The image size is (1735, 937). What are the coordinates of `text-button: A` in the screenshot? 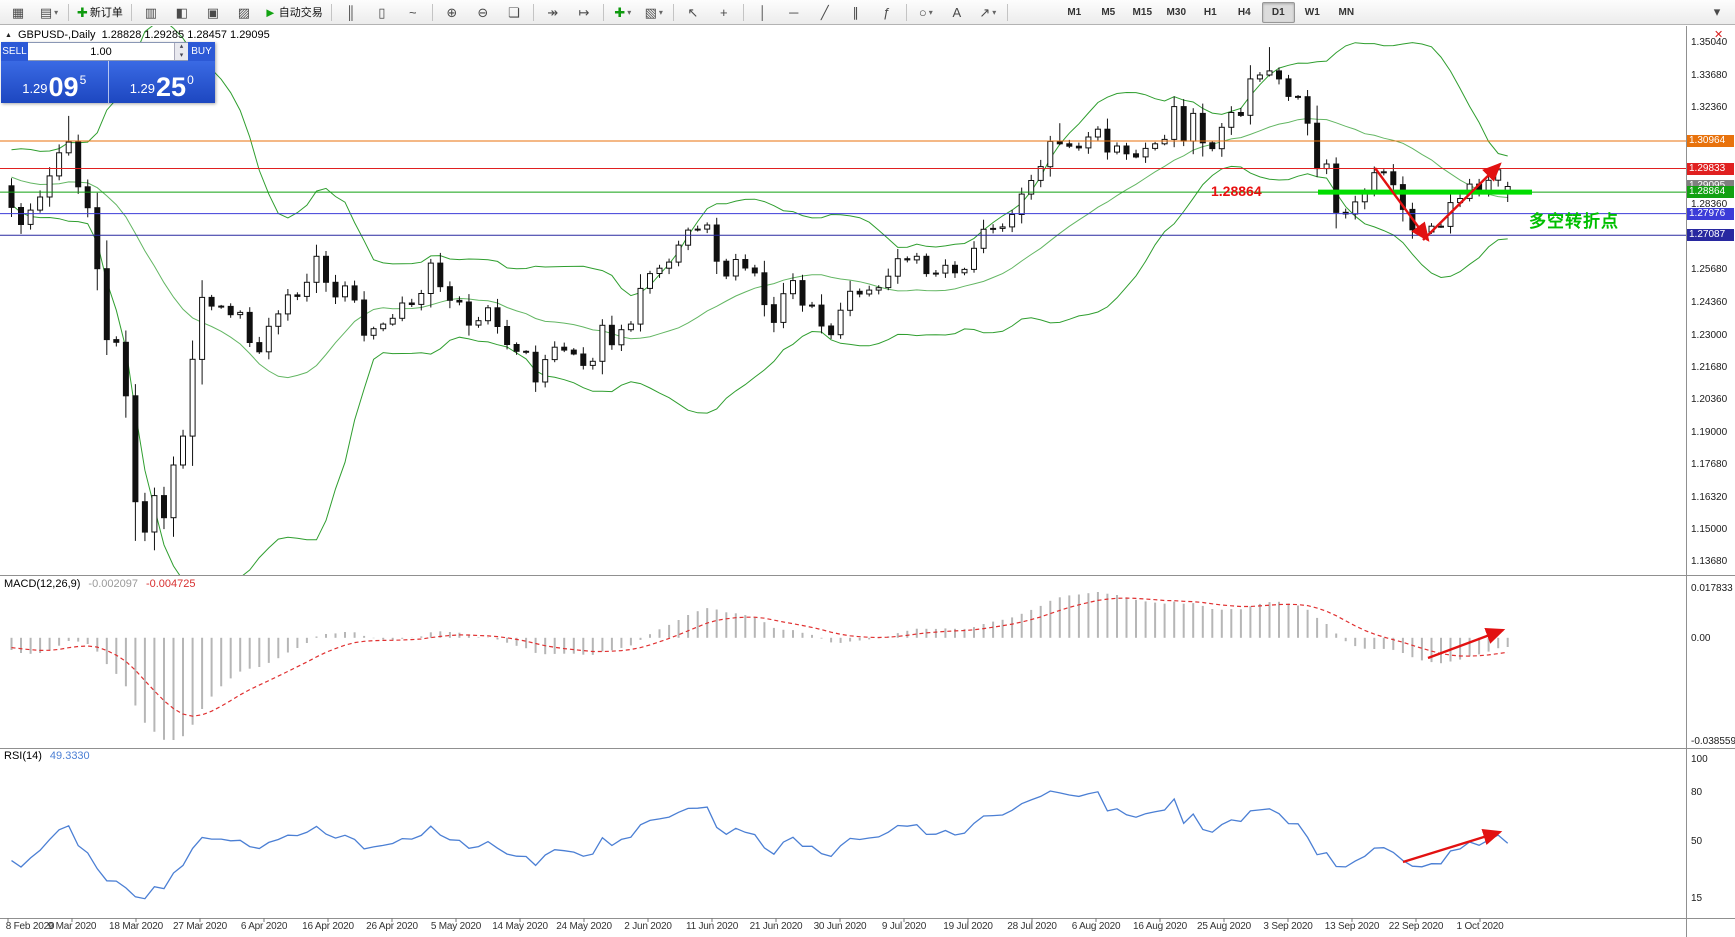 It's located at (957, 12).